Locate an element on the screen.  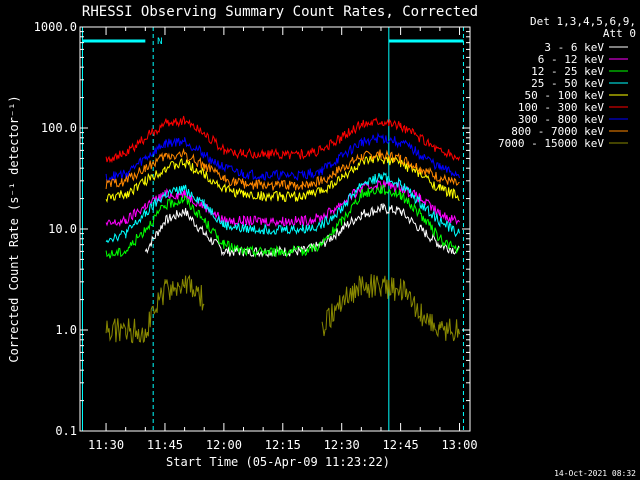
legend-label-3: 25 - 50 keV is located at coordinates (567, 83).